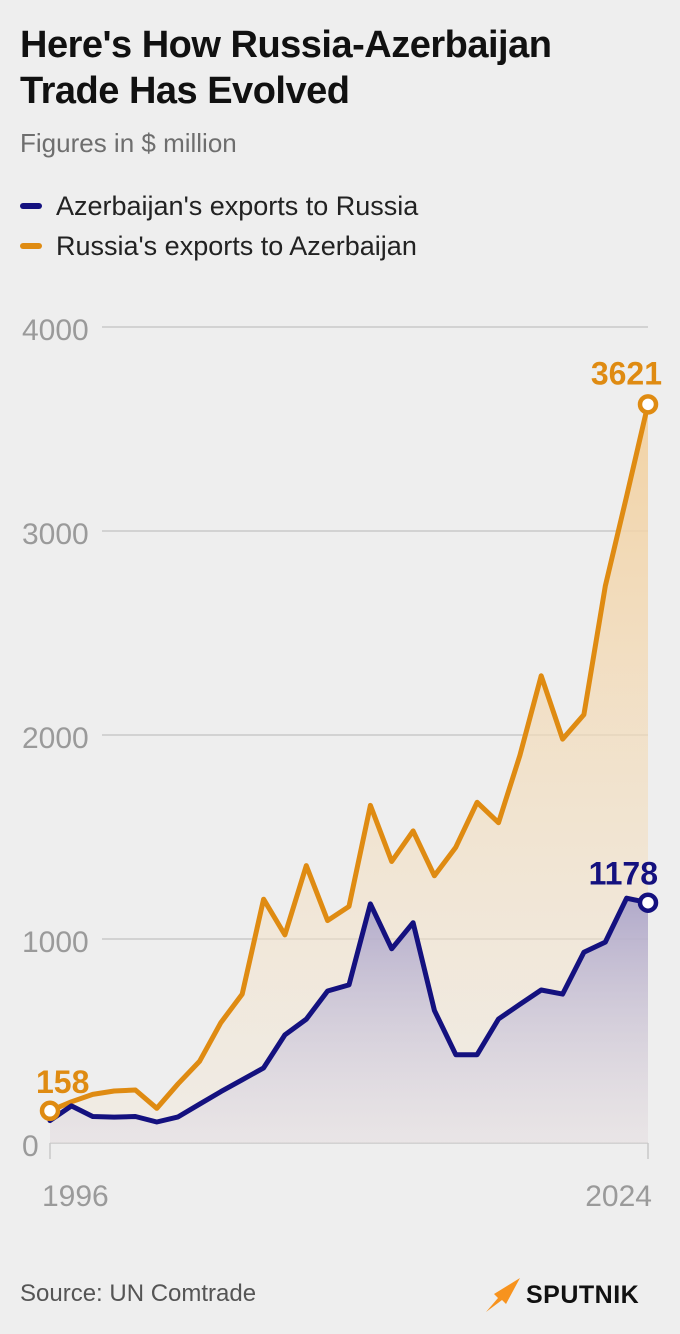 The width and height of the screenshot is (680, 1334). What do you see at coordinates (648, 404) in the screenshot?
I see `russia-end-marker` at bounding box center [648, 404].